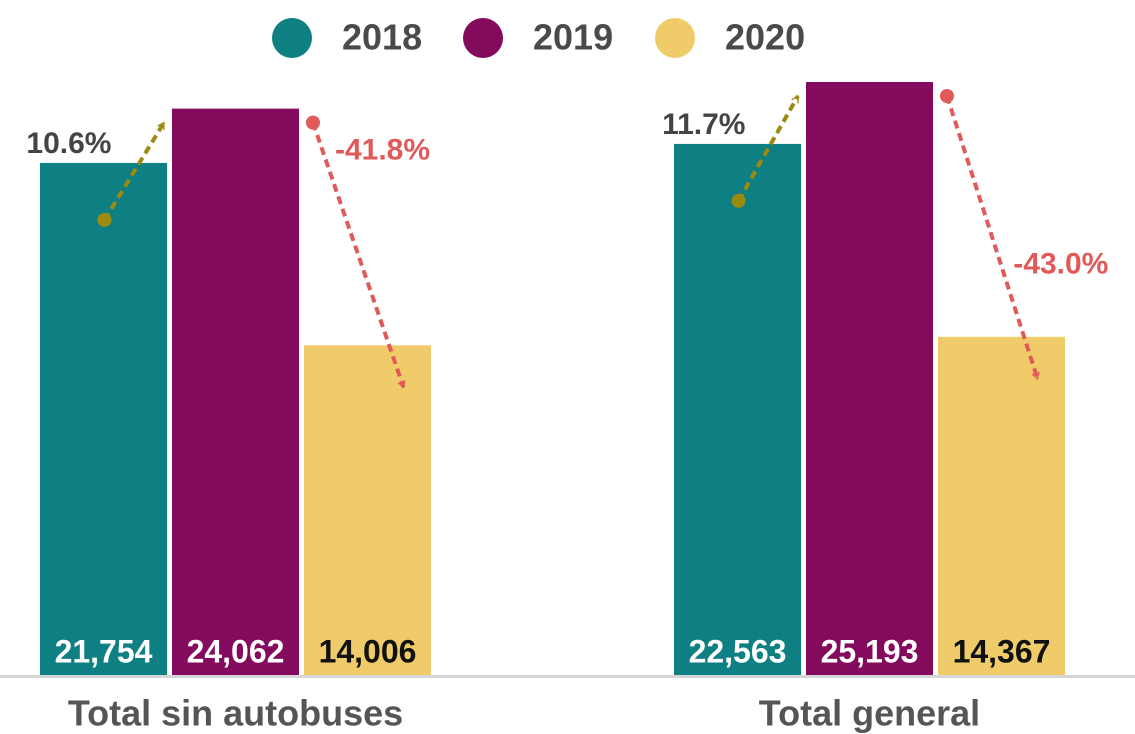  I want to click on decline-label: -43.0%, so click(1060, 264).